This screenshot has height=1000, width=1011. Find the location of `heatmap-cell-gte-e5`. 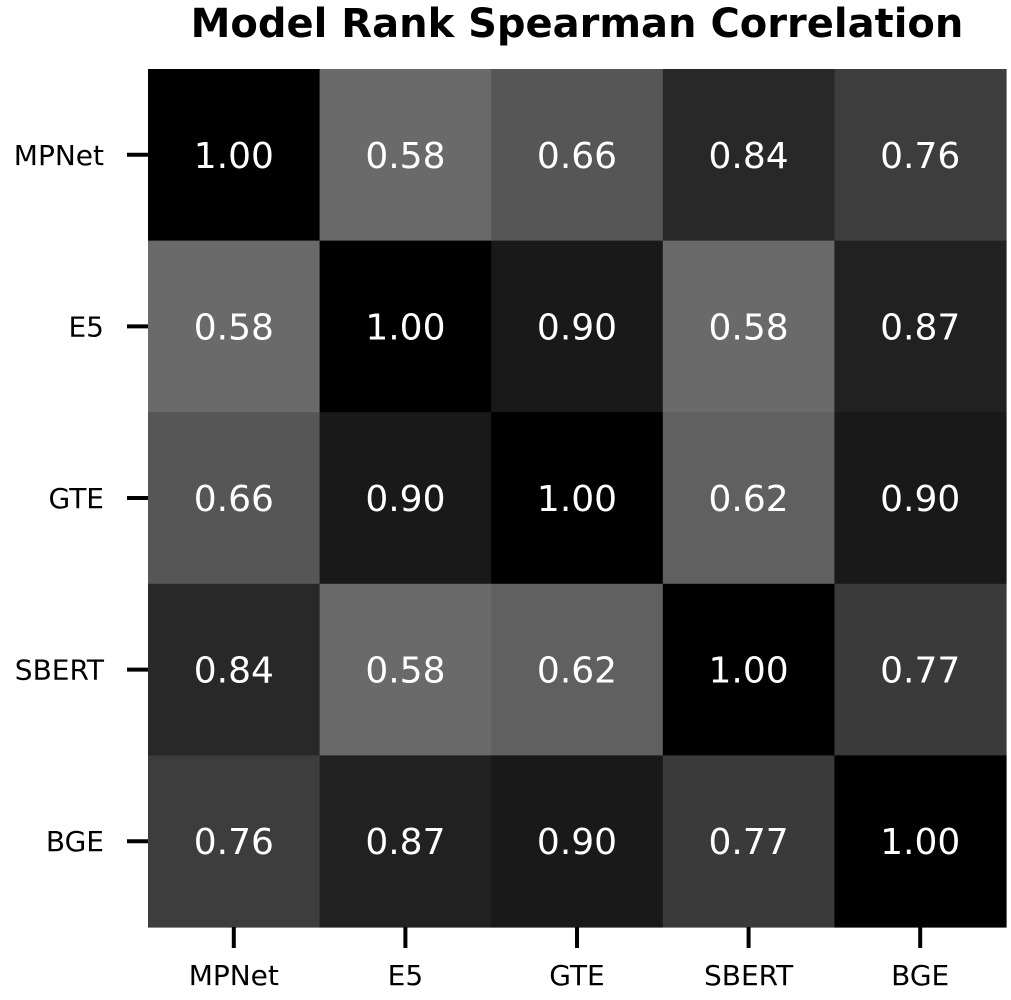

heatmap-cell-gte-e5 is located at coordinates (405, 498).